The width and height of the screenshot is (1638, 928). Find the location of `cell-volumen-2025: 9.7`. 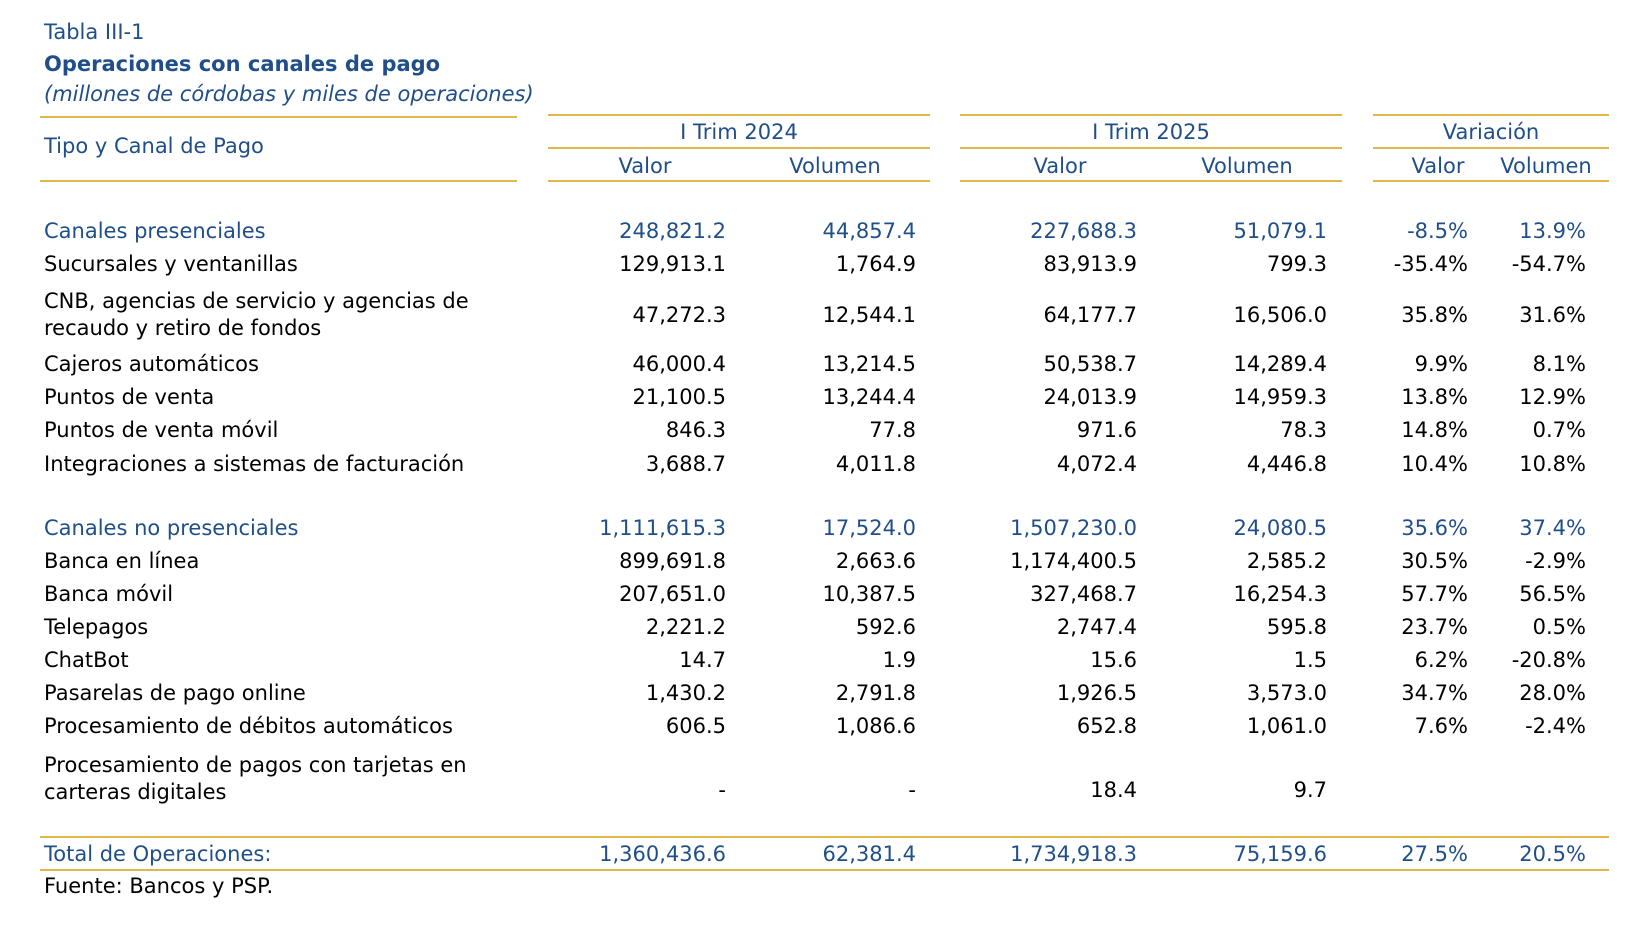

cell-volumen-2025: 9.7 is located at coordinates (1310, 790).